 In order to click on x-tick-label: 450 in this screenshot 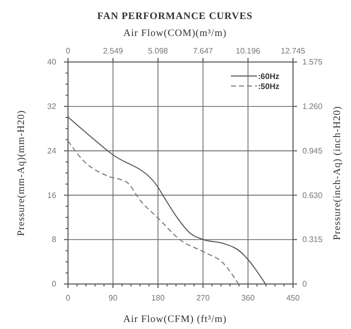, I will do `click(293, 298)`.